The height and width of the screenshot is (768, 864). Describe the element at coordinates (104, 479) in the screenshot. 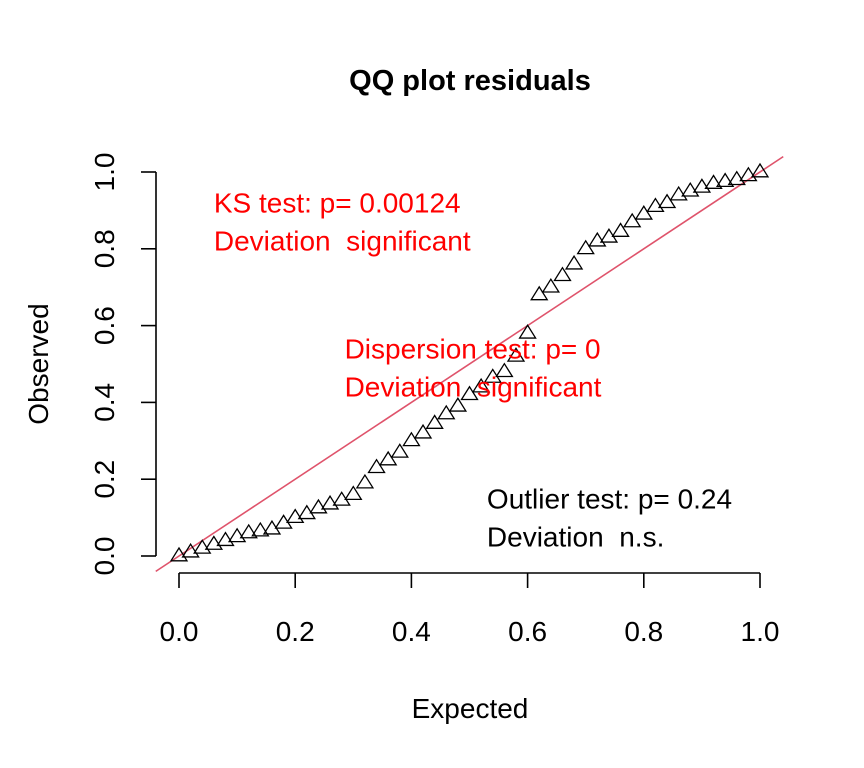

I see `y-tick-label: 0.2` at that location.